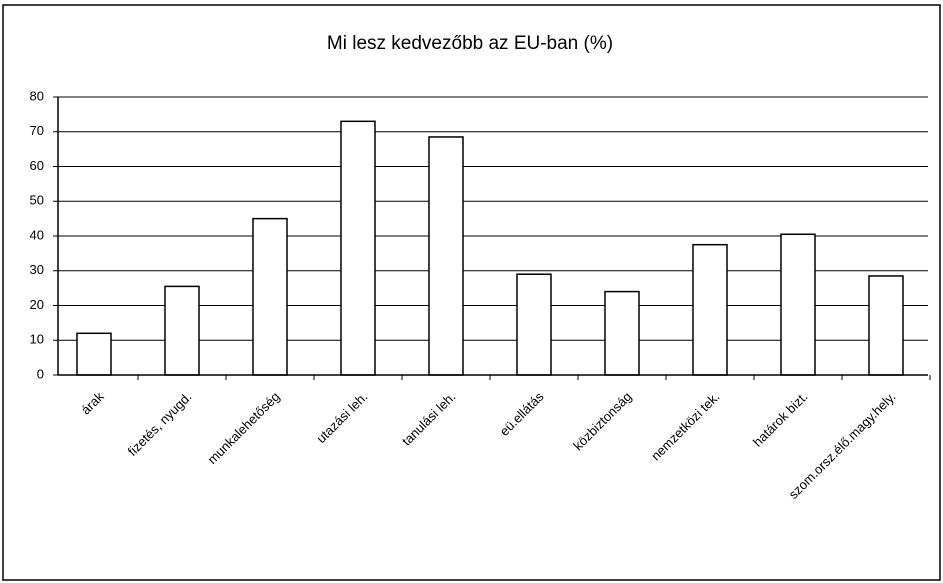 The height and width of the screenshot is (583, 943). What do you see at coordinates (37, 200) in the screenshot?
I see `y-tick-label: 50` at bounding box center [37, 200].